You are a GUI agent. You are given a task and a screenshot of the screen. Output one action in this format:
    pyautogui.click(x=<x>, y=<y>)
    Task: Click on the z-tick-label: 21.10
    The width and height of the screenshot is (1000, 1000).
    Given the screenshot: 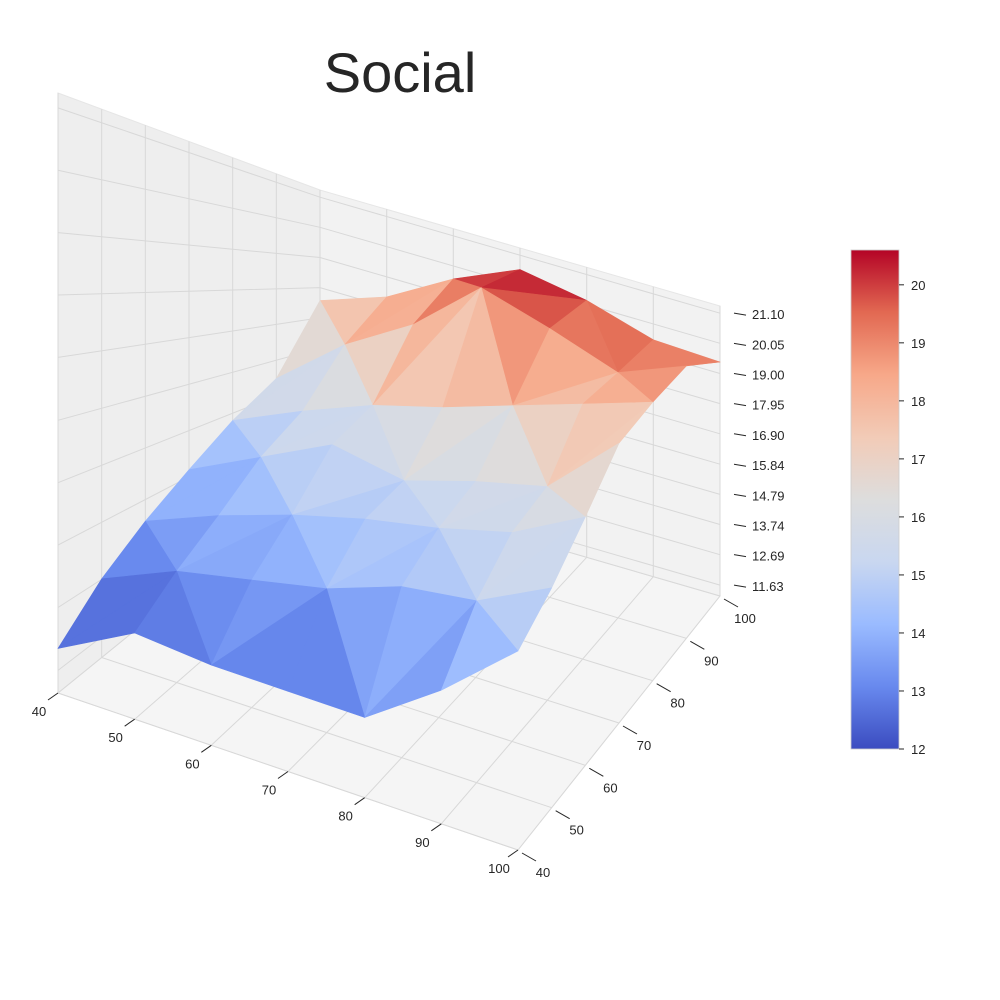 What is the action you would take?
    pyautogui.click(x=768, y=314)
    